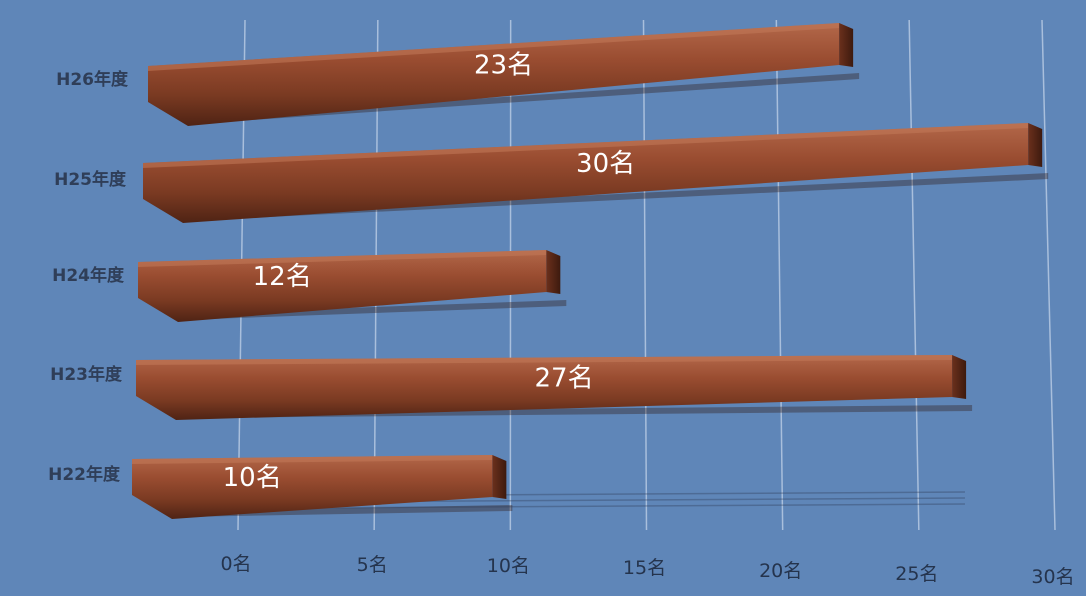 The width and height of the screenshot is (1086, 596). Describe the element at coordinates (605, 164) in the screenshot. I see `bar-data-label: 30名` at that location.